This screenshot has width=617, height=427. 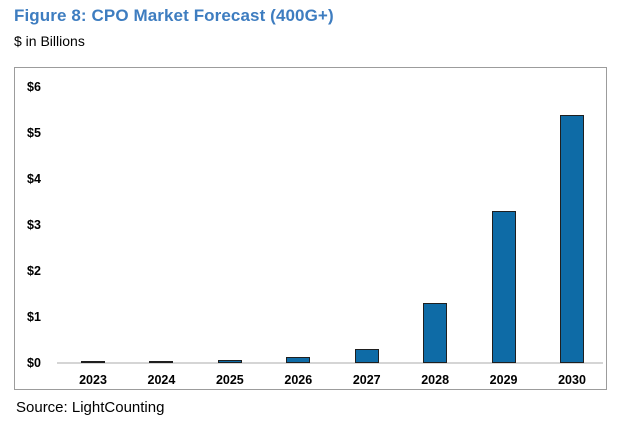 I want to click on x-tick-label: 2027, so click(x=366, y=380).